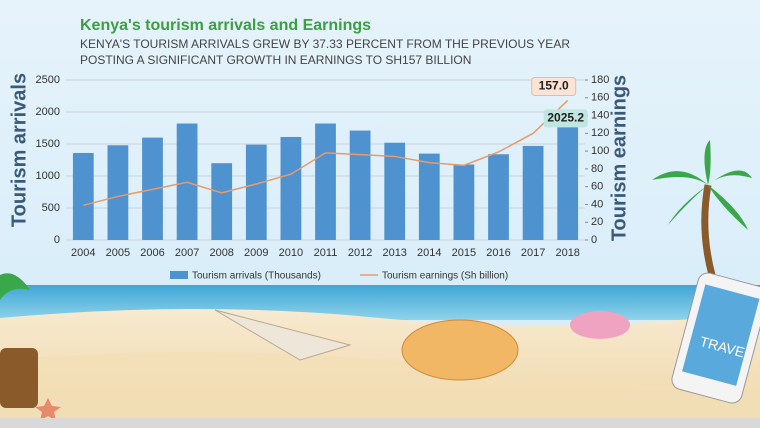  What do you see at coordinates (291, 253) in the screenshot?
I see `x-tick-label: 2010` at bounding box center [291, 253].